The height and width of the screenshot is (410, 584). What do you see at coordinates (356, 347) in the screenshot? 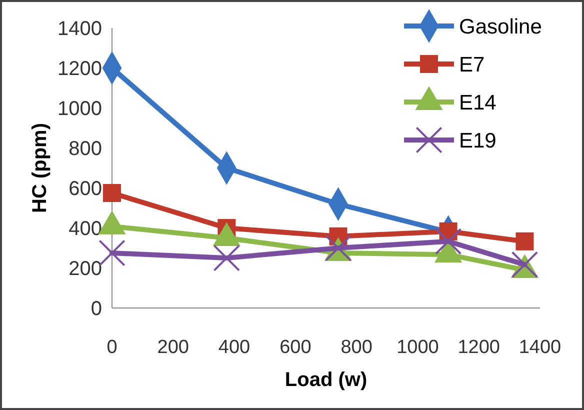
I see `x-tick-label: 800` at bounding box center [356, 347].